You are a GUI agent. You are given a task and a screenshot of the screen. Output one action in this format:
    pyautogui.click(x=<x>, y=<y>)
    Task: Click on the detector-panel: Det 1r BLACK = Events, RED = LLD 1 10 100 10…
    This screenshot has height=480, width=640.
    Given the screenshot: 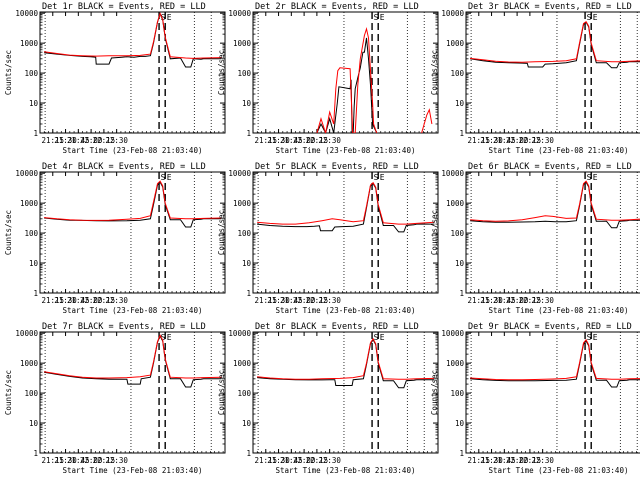 What is the action you would take?
    pyautogui.click(x=115, y=78)
    